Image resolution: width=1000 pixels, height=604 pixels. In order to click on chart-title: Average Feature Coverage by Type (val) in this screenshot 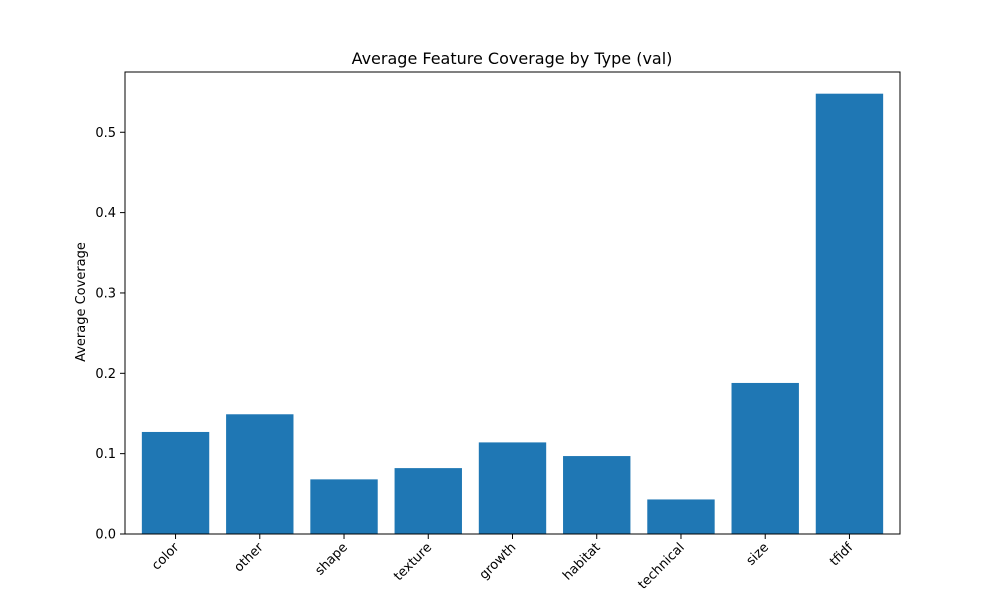, I will do `click(512, 58)`.